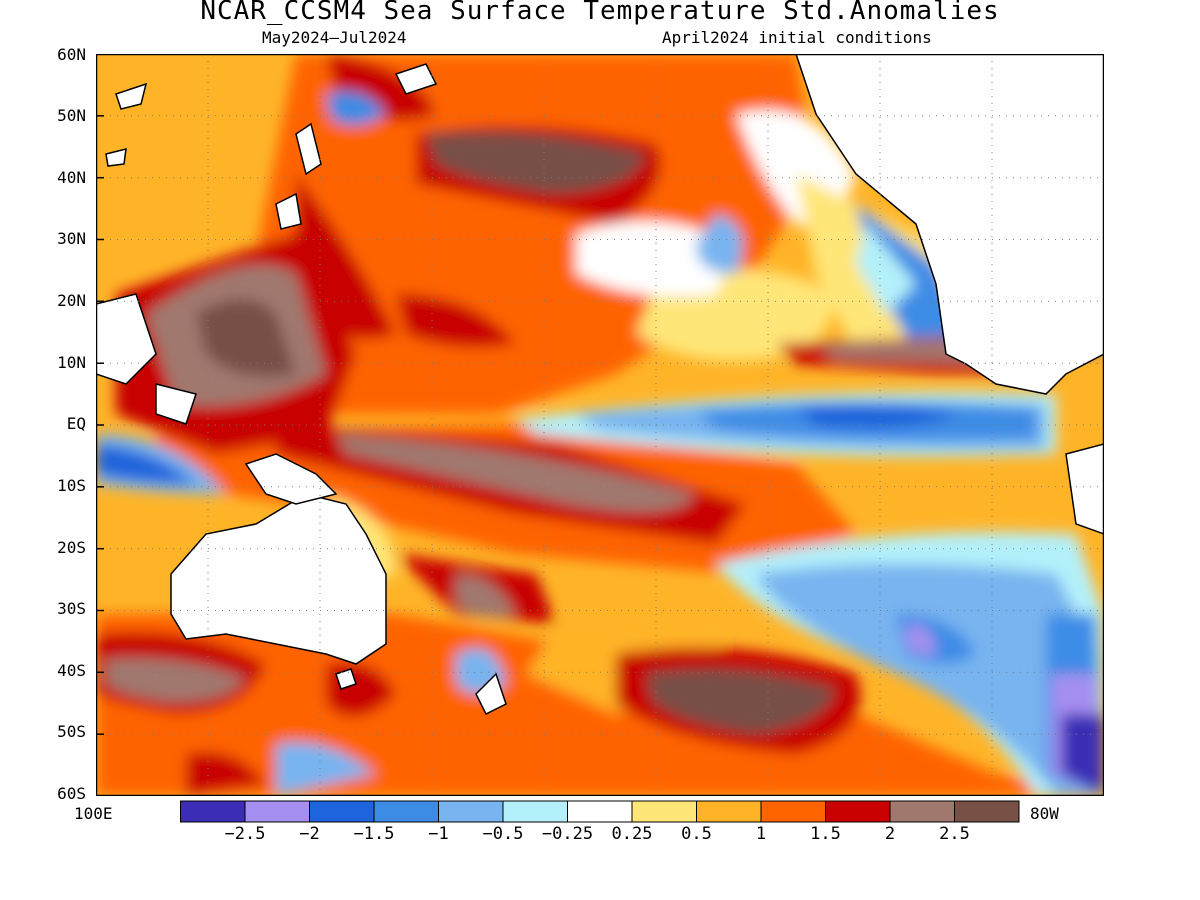 This screenshot has height=900, width=1200. What do you see at coordinates (374, 834) in the screenshot?
I see `colorbar-label: −1.5` at bounding box center [374, 834].